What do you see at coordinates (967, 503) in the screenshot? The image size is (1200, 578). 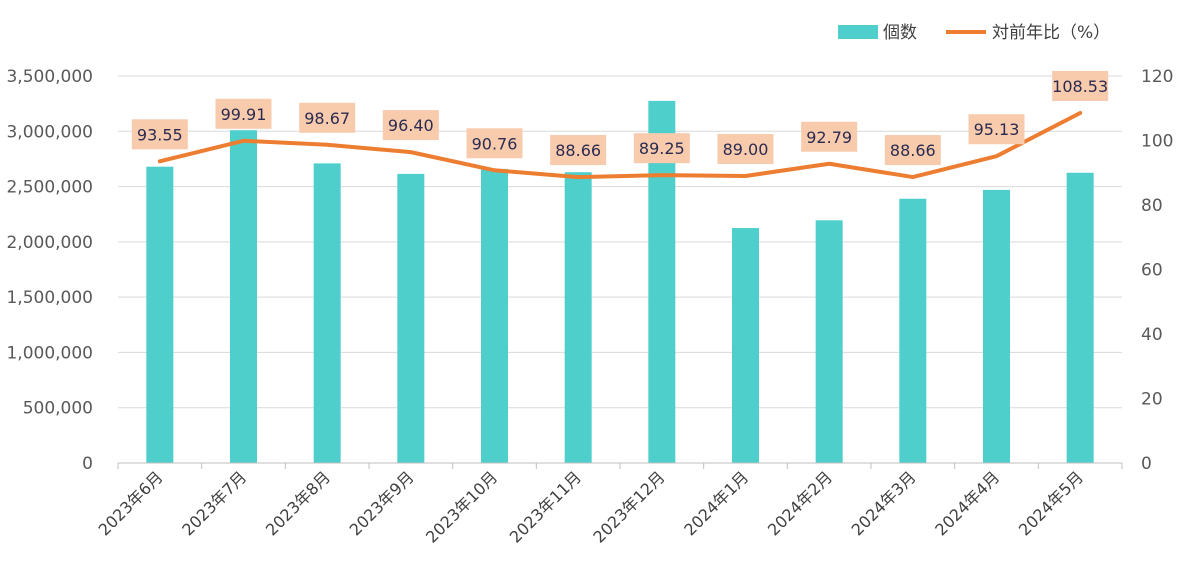 I see `x-tick-label: 2024年4月` at bounding box center [967, 503].